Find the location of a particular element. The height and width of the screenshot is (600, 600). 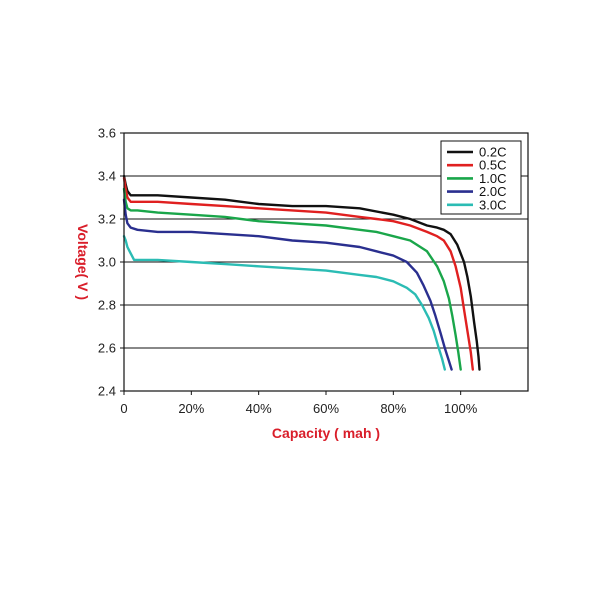

y-tick-label: 2.4 is located at coordinates (107, 391).